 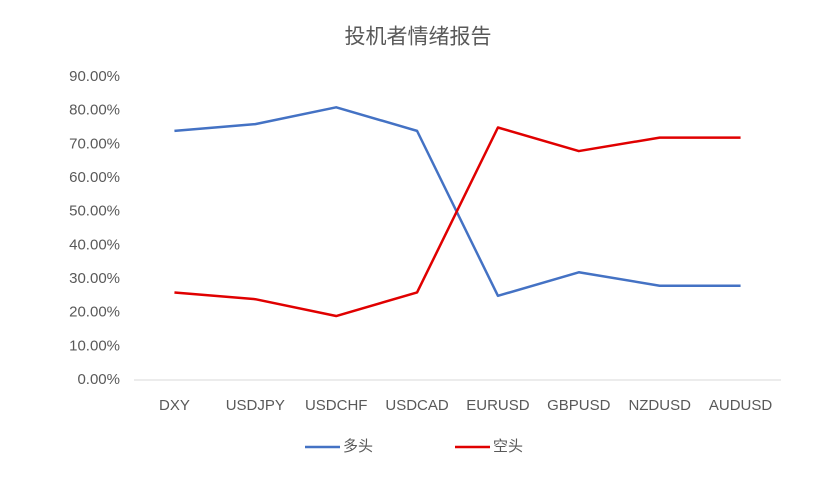 What do you see at coordinates (94, 177) in the screenshot?
I see `y-tick-label: 60.00%` at bounding box center [94, 177].